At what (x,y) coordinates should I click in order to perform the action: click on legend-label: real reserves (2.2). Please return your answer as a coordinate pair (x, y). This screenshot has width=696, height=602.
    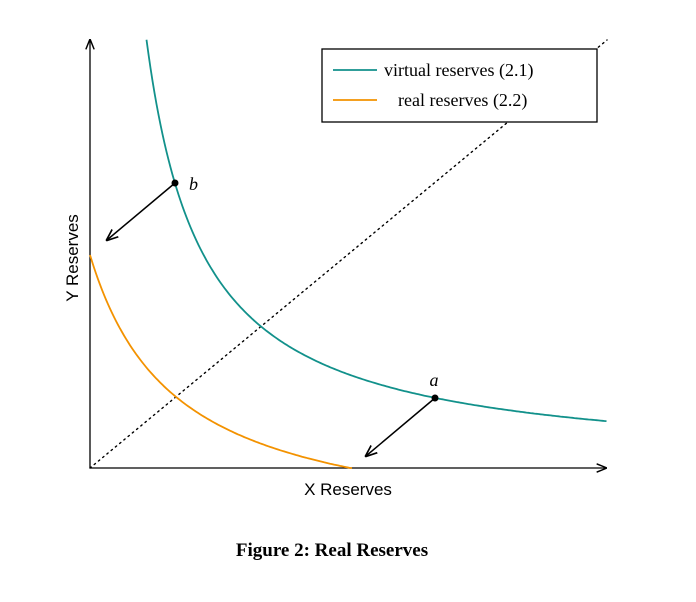
    Looking at the image, I should click on (462, 100).